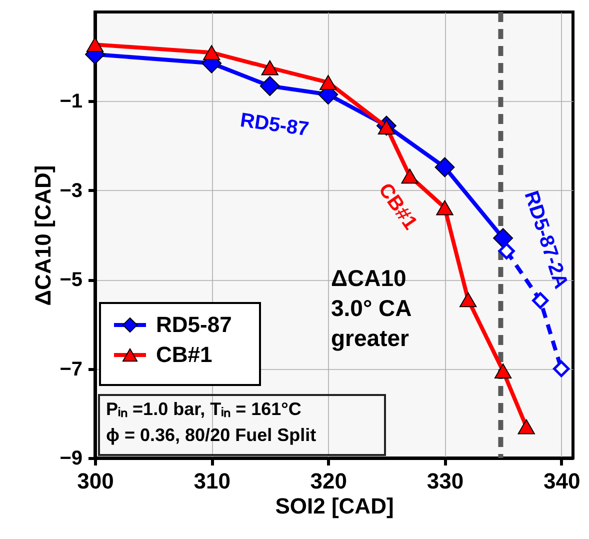 Image resolution: width=589 pixels, height=539 pixels. Describe the element at coordinates (71, 459) in the screenshot. I see `y-tick-label: −9` at that location.